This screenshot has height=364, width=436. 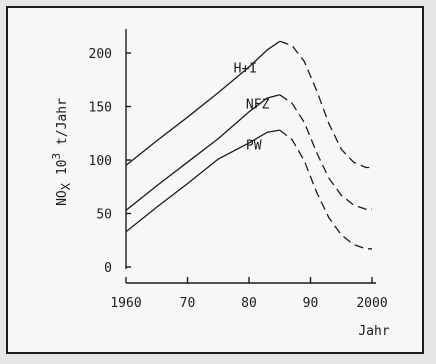 I want to click on series-line-h-i, so click(x=203, y=103).